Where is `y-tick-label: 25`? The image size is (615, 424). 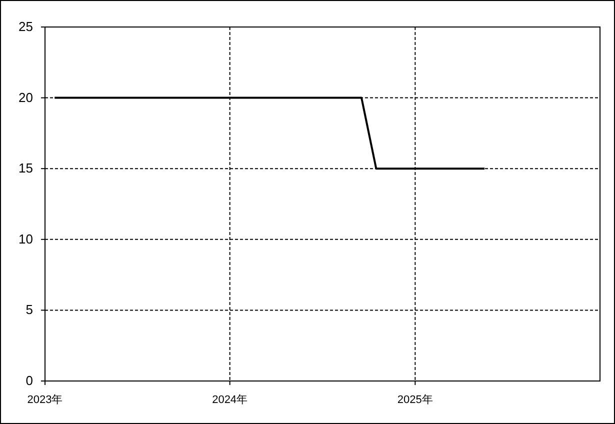
y-tick-label: 25 is located at coordinates (25, 26).